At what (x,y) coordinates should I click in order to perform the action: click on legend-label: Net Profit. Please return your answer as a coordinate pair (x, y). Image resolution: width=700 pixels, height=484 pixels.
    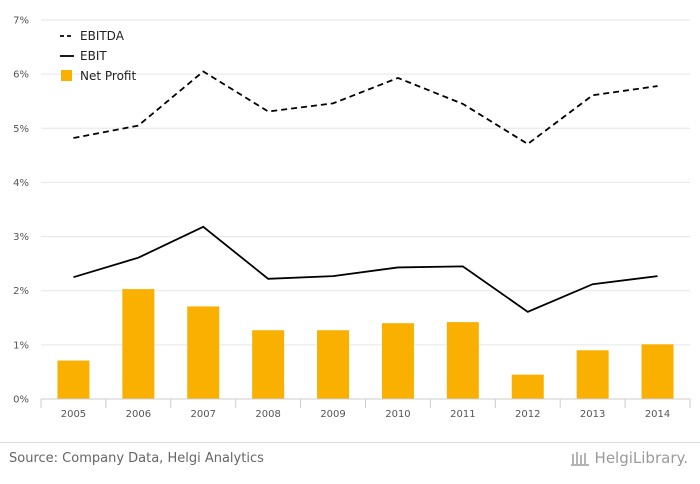
    Looking at the image, I should click on (108, 76).